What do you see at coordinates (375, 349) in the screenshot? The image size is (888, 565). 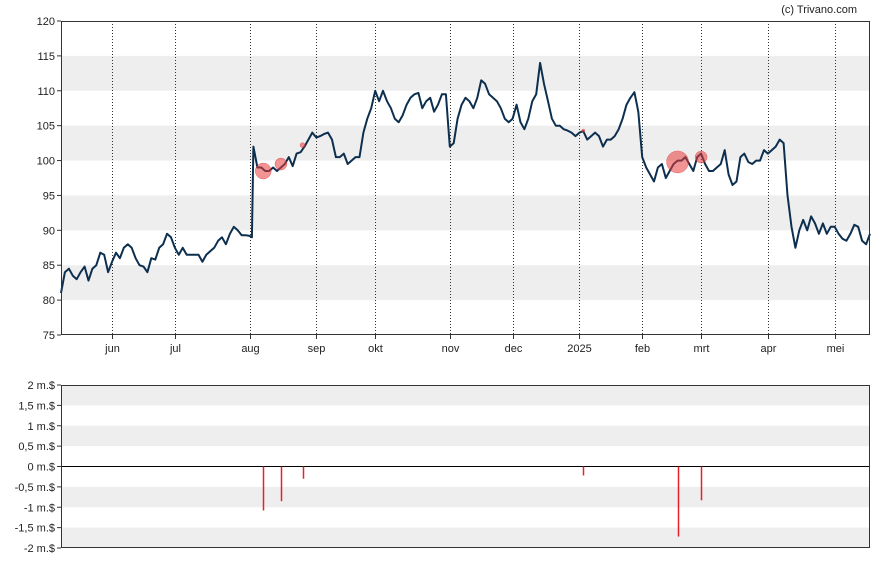 I see `x-tick-label: okt` at bounding box center [375, 349].